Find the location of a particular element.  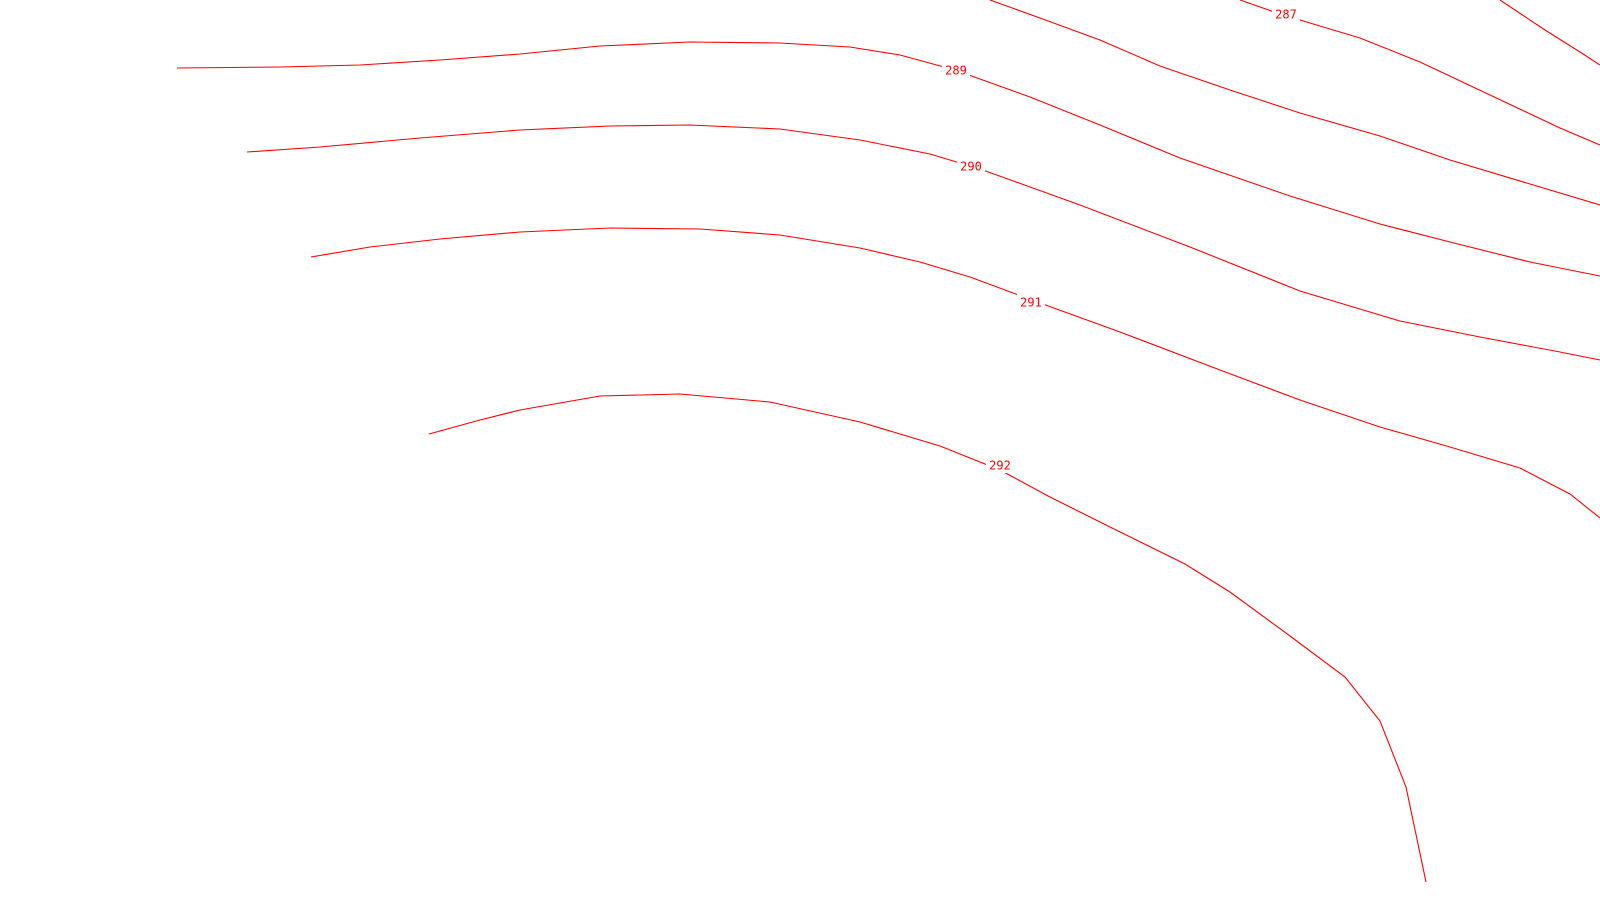

contour-label-289: 289 is located at coordinates (956, 70).